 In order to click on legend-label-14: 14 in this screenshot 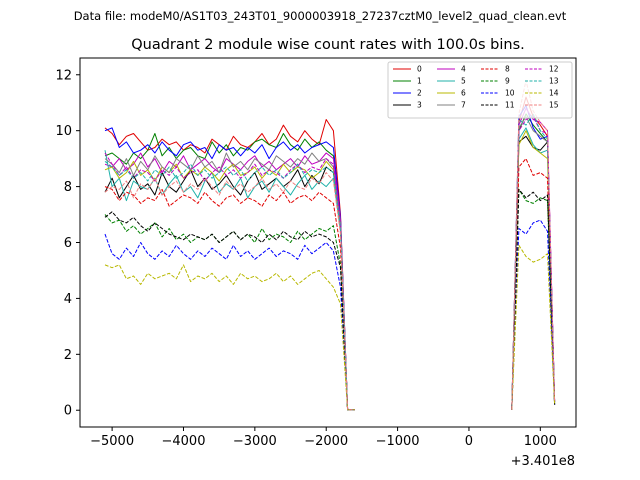, I will do `click(554, 93)`.